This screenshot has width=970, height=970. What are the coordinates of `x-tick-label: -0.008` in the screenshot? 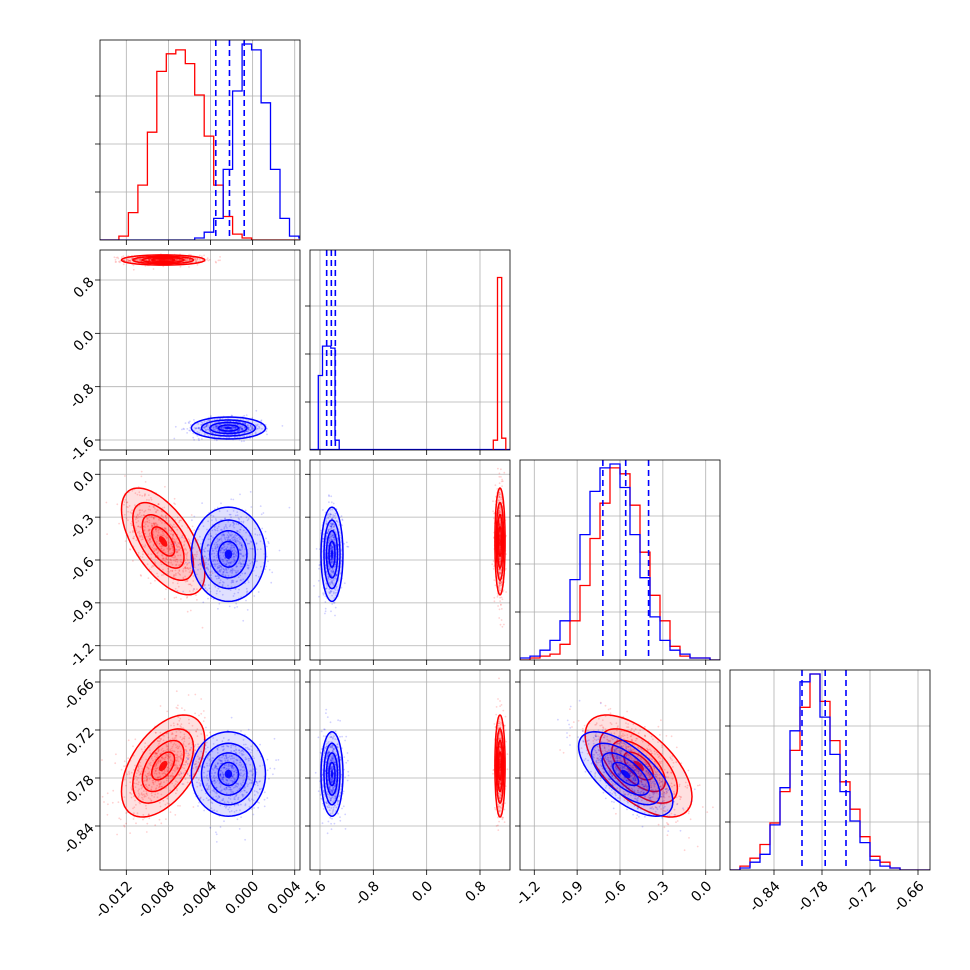 It's located at (156, 899).